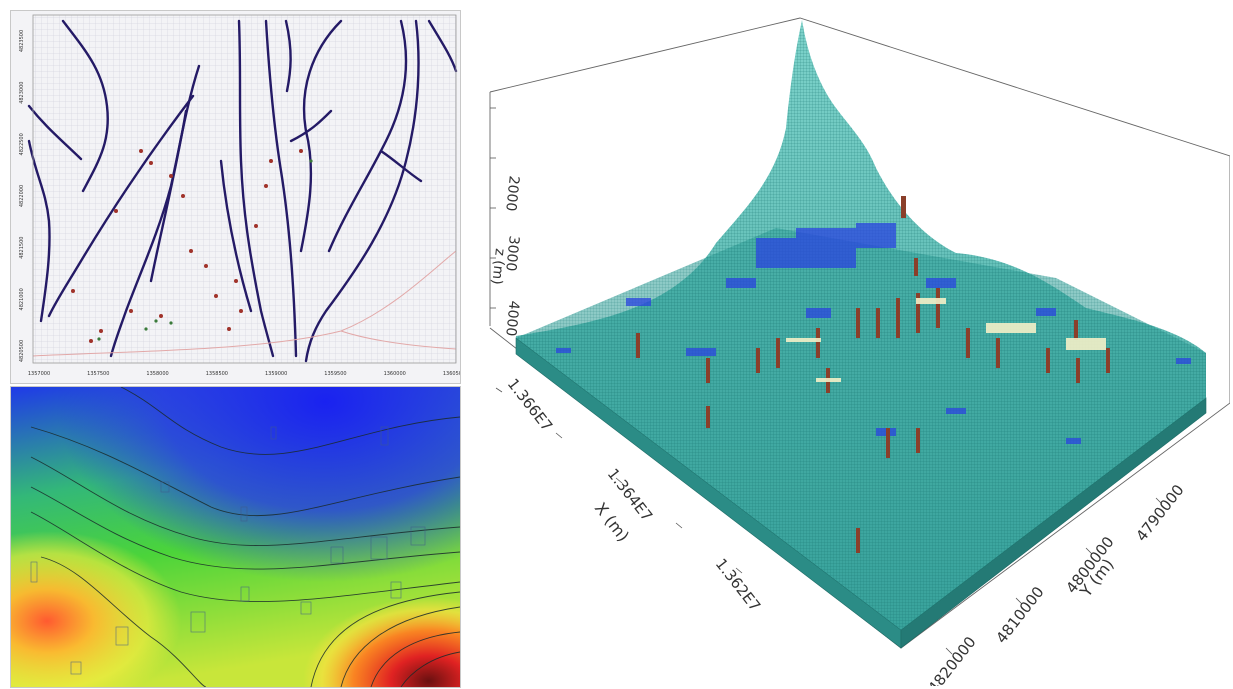 This screenshot has height=689, width=1233. What do you see at coordinates (22, 351) in the screenshot?
I see `y-tick-label: 4820500` at bounding box center [22, 351].